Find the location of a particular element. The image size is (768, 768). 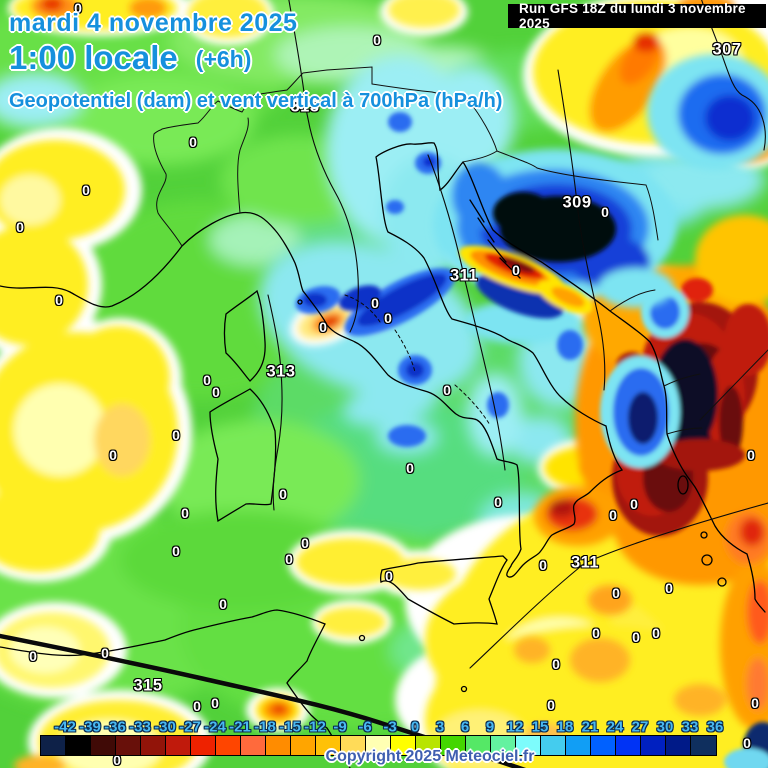

scale-cell--30 is located at coordinates (153, 745).